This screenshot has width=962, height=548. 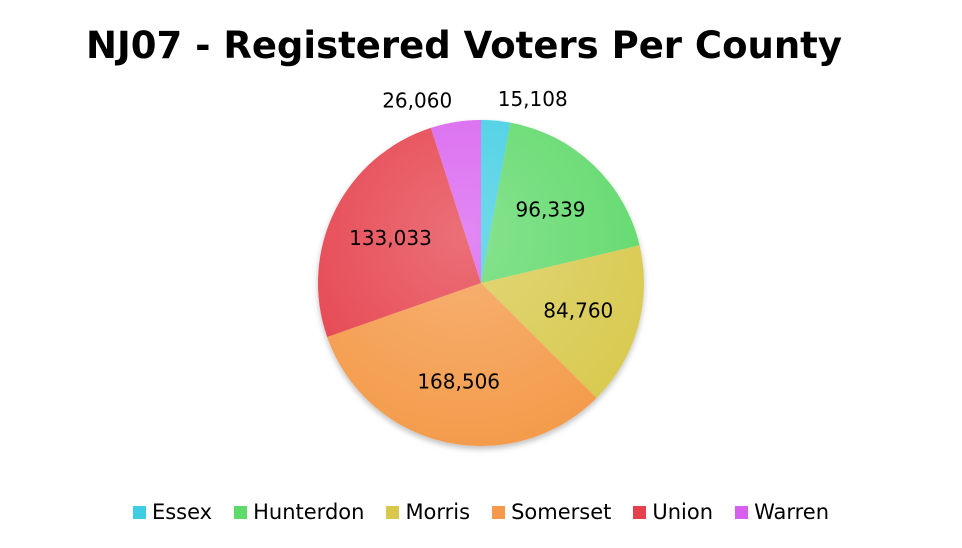 What do you see at coordinates (481, 512) in the screenshot?
I see `chart-legend: Essex Hunterdon Morris Somerset Union Warren` at bounding box center [481, 512].